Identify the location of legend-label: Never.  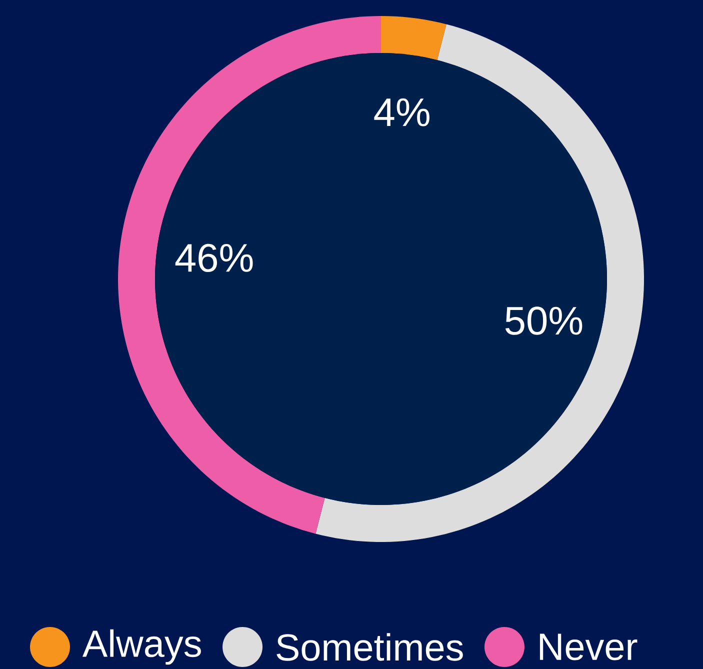
(589, 647).